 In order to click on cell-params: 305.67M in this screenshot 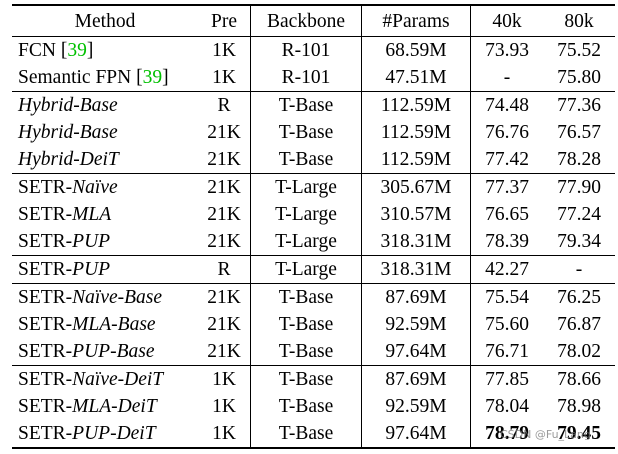, I will do `click(416, 187)`.